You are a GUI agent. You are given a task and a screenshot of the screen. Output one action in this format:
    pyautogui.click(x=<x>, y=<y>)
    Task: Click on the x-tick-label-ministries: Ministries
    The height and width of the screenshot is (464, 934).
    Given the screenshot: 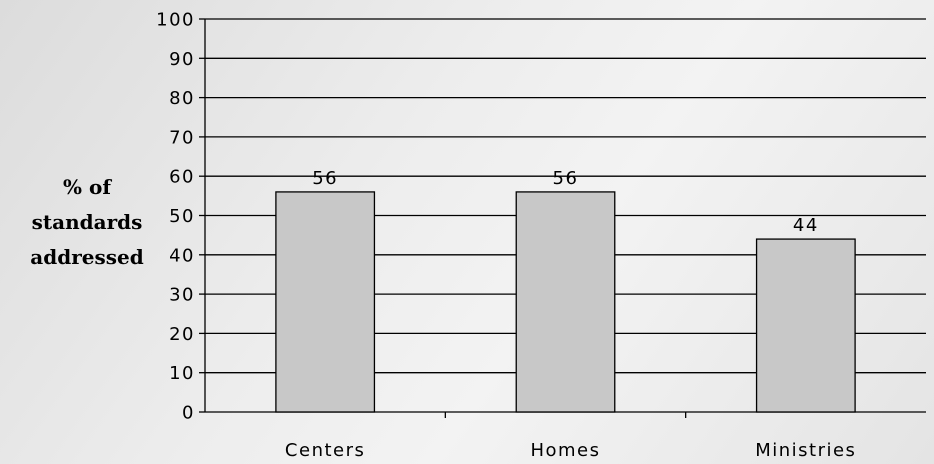 What is the action you would take?
    pyautogui.click(x=805, y=450)
    